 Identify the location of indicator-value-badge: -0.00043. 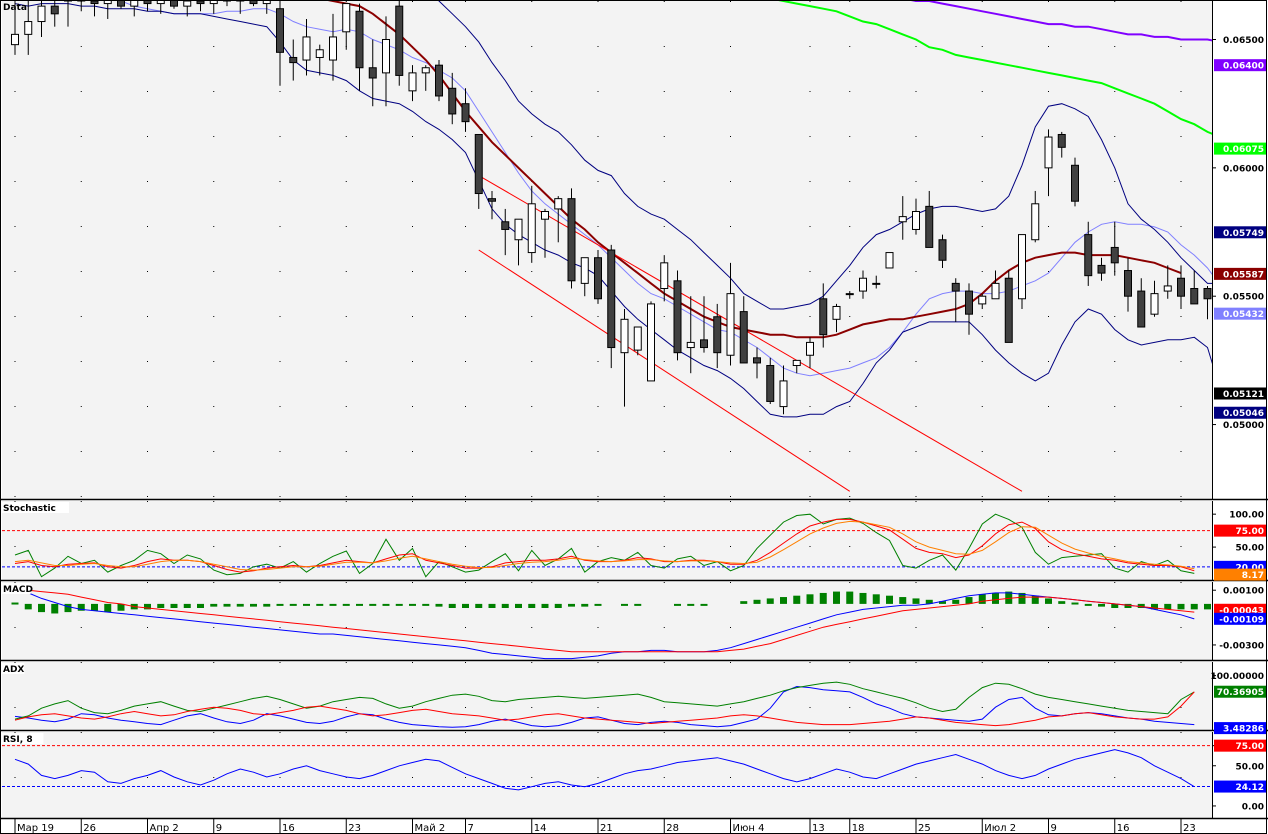
(1241, 611).